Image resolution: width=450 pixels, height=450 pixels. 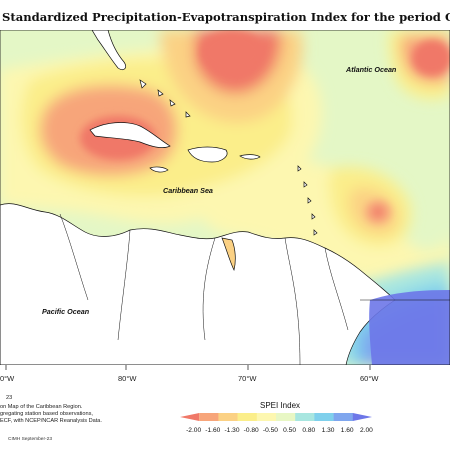 I want to click on legend-tick-label: 1.30, so click(x=328, y=430).